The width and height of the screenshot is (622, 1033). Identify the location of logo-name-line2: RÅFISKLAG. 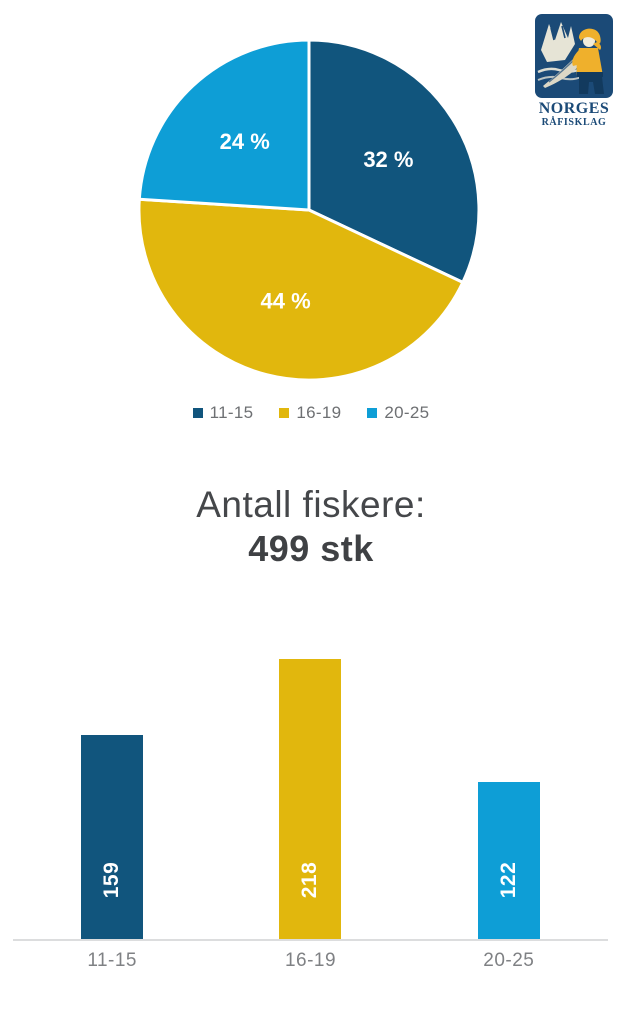
(574, 122).